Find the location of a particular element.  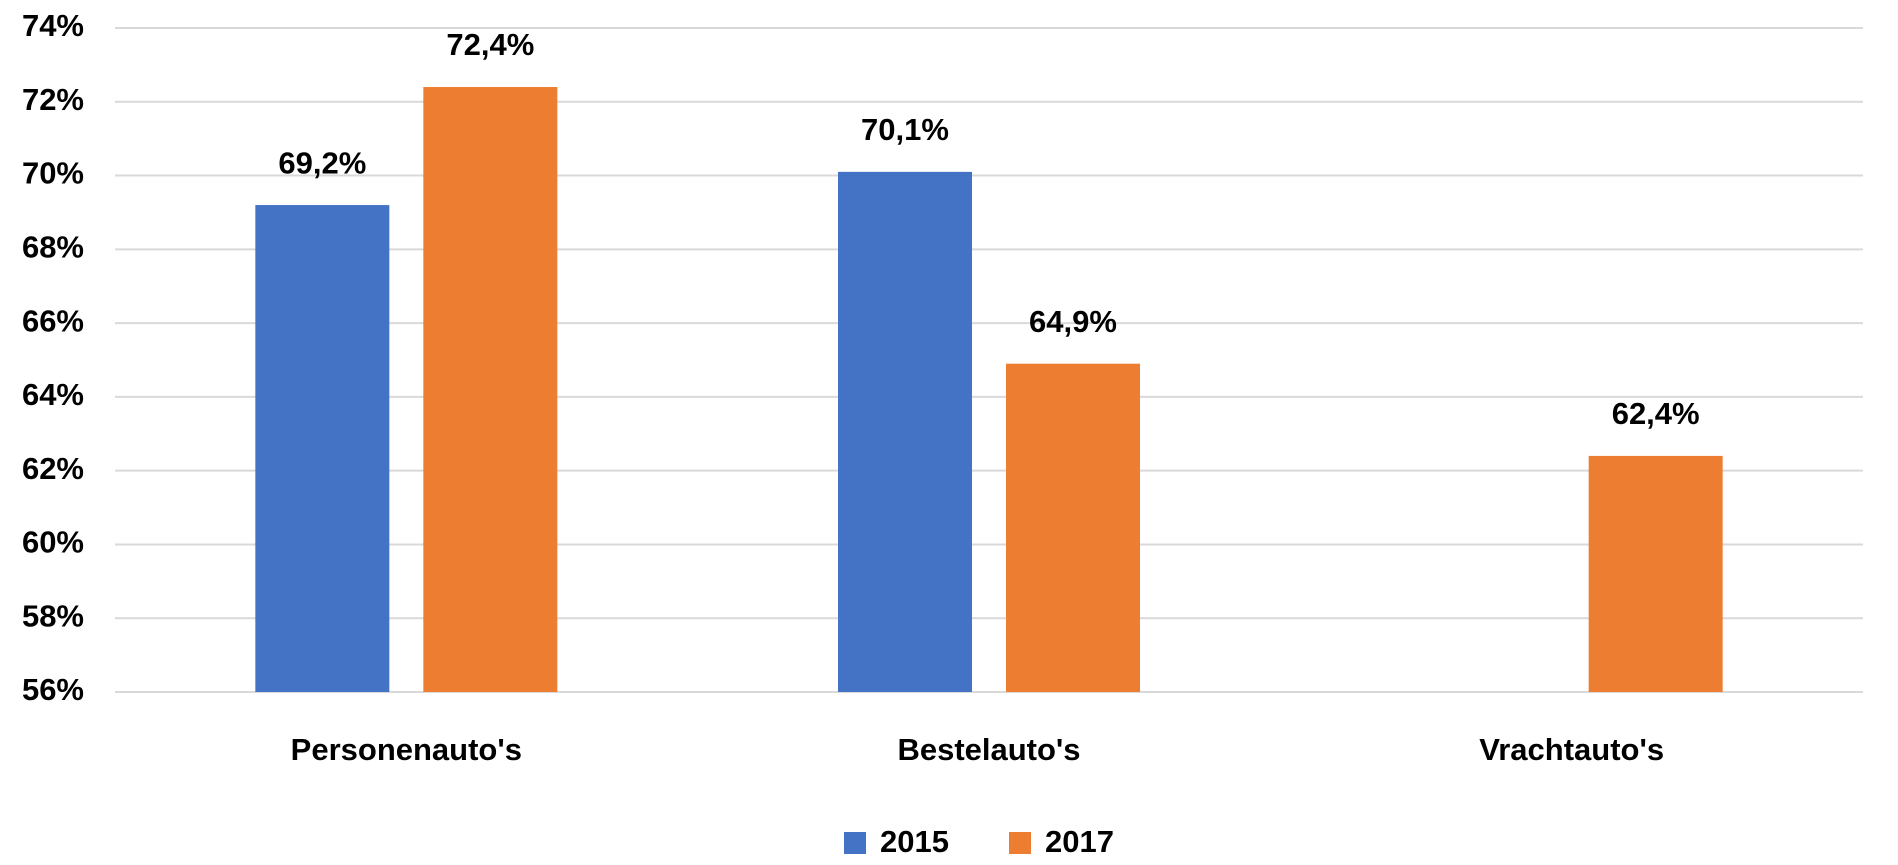

y-tick-label: 74% is located at coordinates (53, 25).